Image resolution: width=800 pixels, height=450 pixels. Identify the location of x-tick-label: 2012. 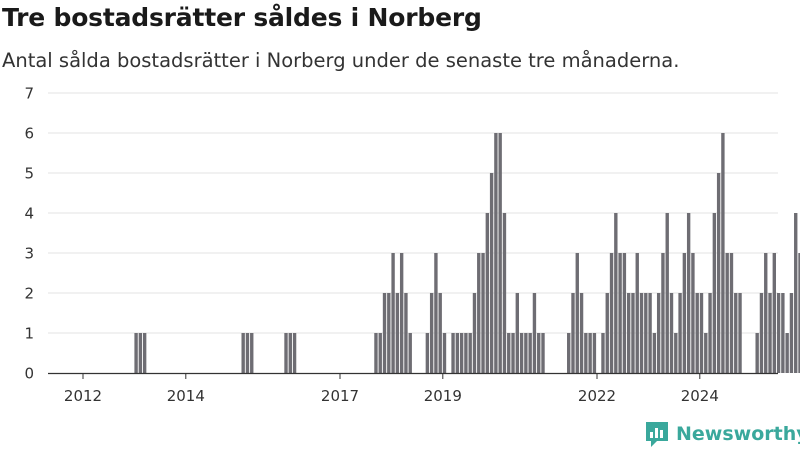
(83, 396).